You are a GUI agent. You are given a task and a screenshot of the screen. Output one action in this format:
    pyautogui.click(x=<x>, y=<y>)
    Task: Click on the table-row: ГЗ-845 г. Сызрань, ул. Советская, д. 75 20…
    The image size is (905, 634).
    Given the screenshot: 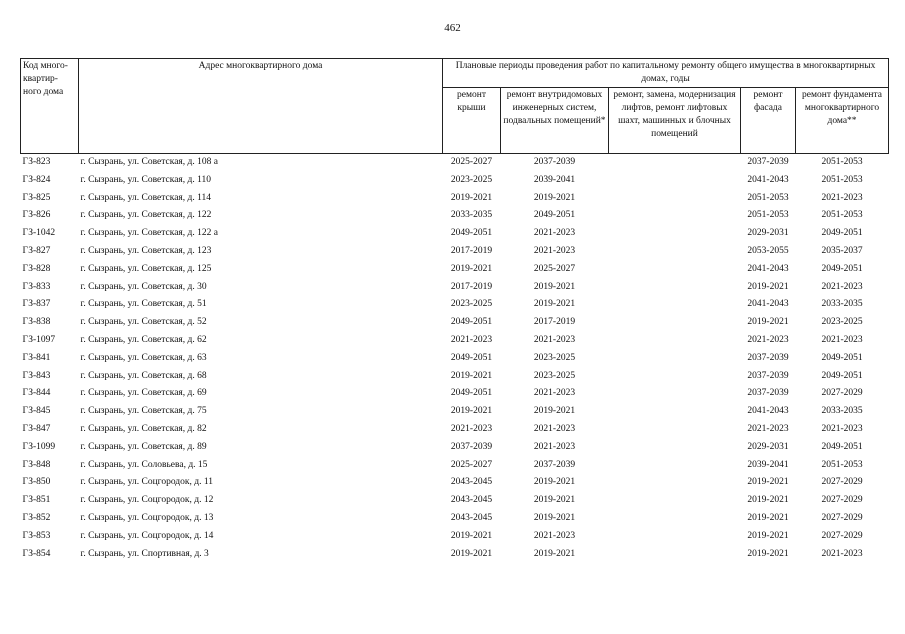 What is the action you would take?
    pyautogui.click(x=455, y=412)
    